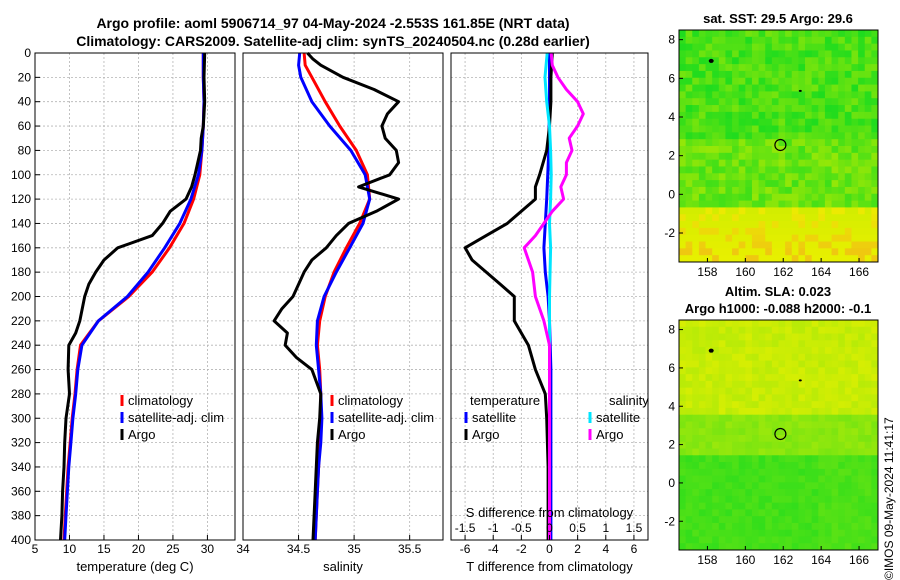 This screenshot has height=580, width=900. What do you see at coordinates (521, 528) in the screenshot?
I see `salinity-difference-tick-label: -0.5` at bounding box center [521, 528].